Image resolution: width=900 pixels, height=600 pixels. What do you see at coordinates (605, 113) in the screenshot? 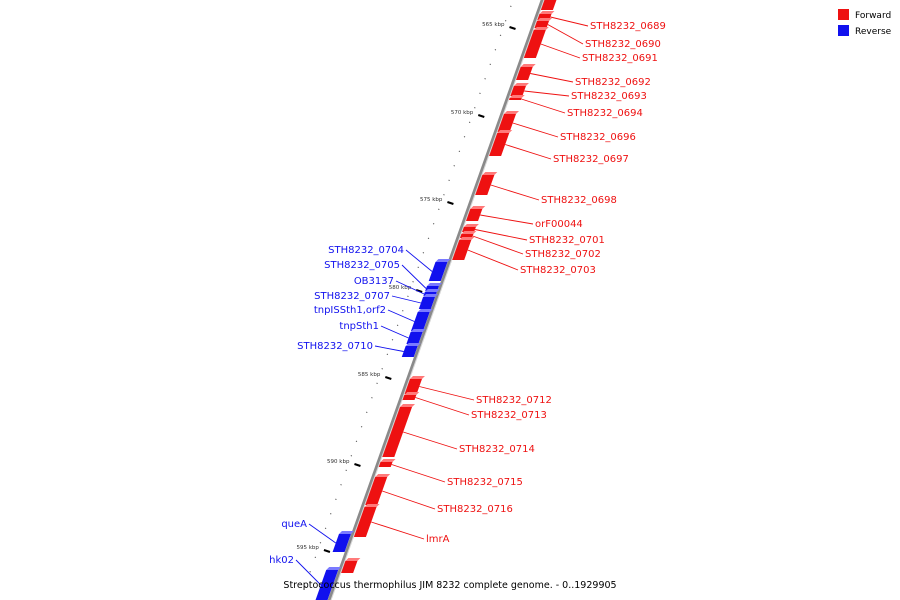
I see `gene-name: STH8232_0694` at bounding box center [605, 113].